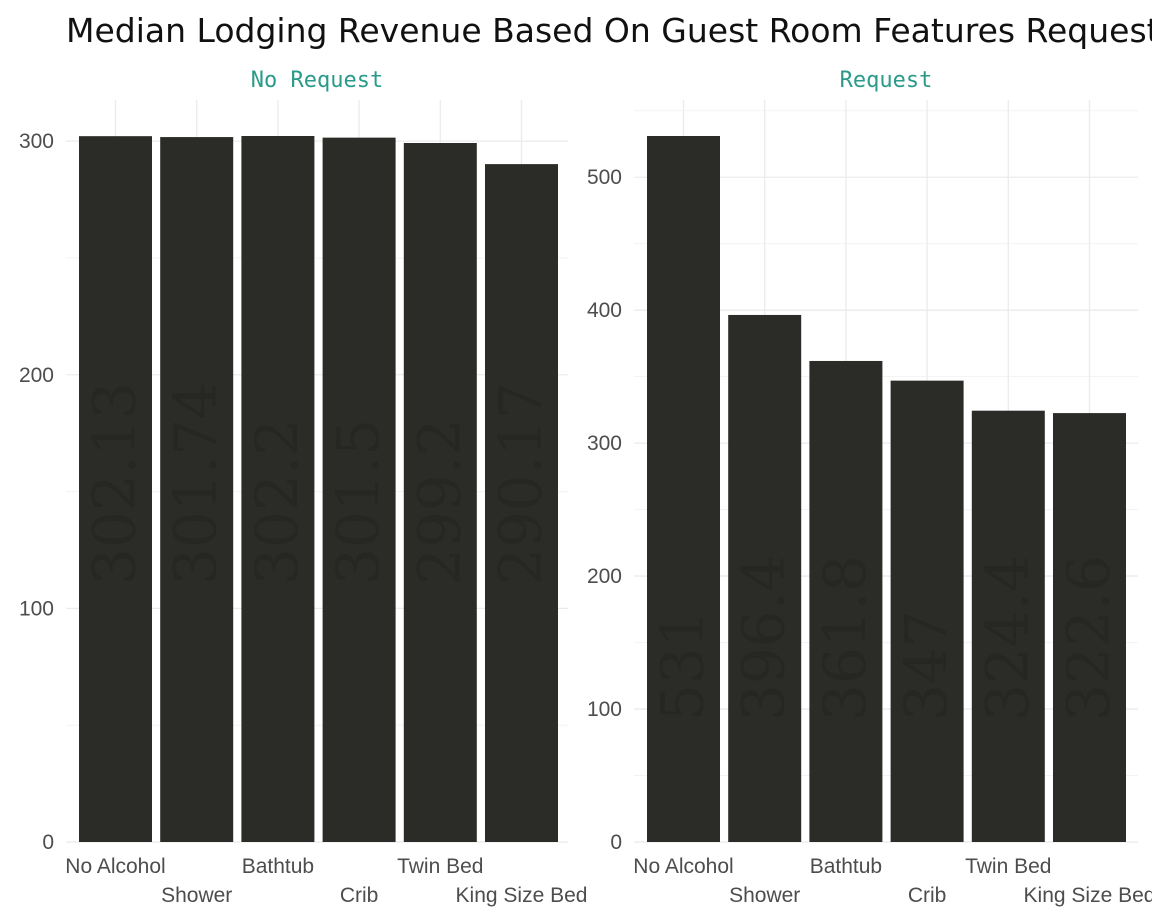  I want to click on bar-no-request-twin-bed, so click(440, 492).